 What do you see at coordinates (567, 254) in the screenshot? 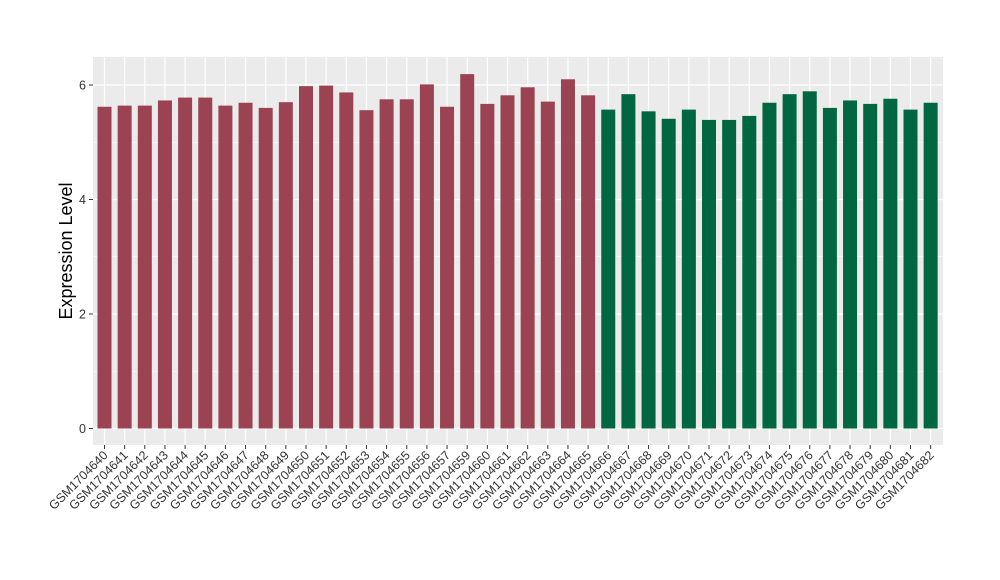
I see `bar-GSM1704664` at bounding box center [567, 254].